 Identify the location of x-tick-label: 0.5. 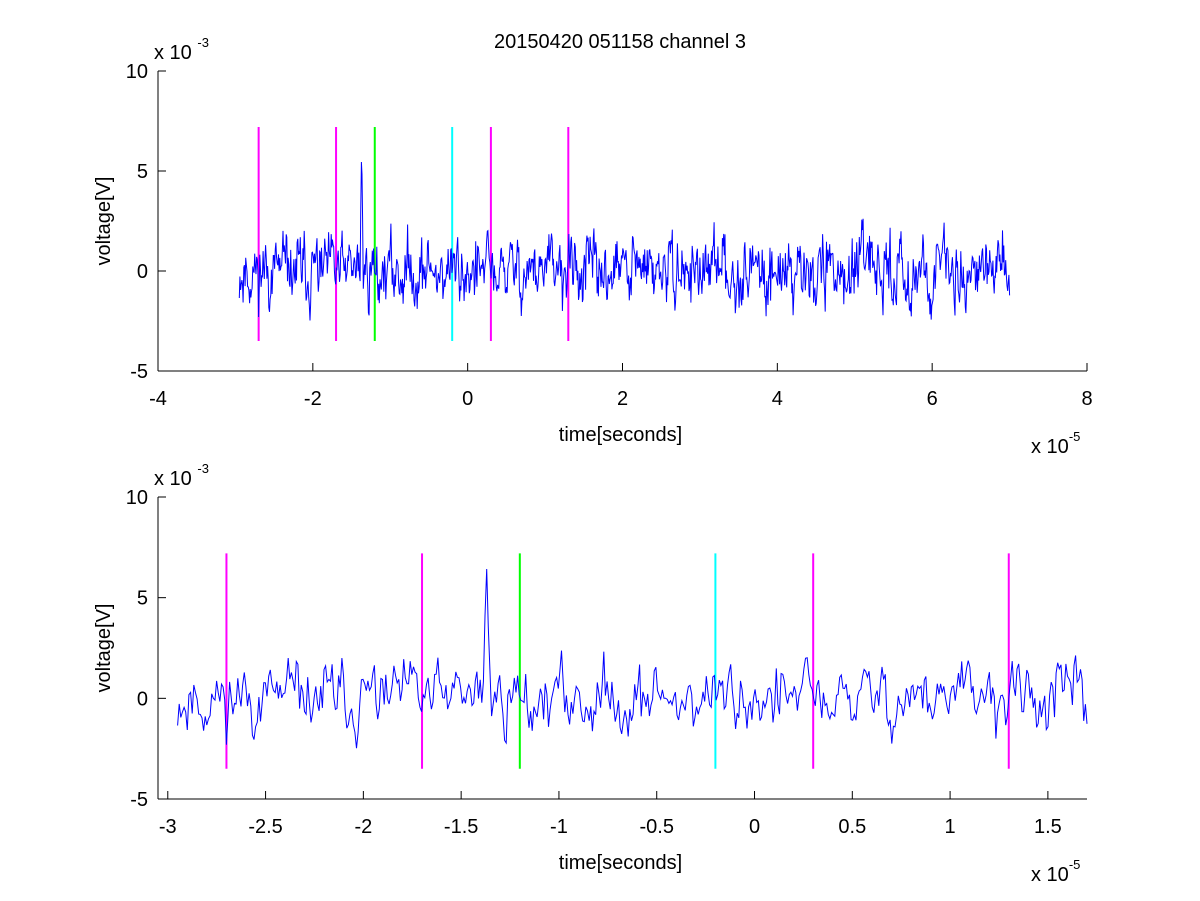
(852, 827).